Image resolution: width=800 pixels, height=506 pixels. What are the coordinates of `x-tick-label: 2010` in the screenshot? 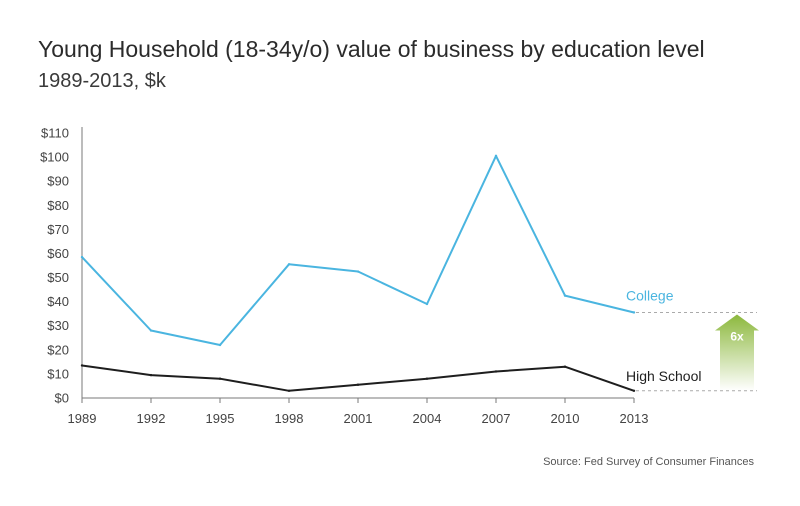 It's located at (565, 418).